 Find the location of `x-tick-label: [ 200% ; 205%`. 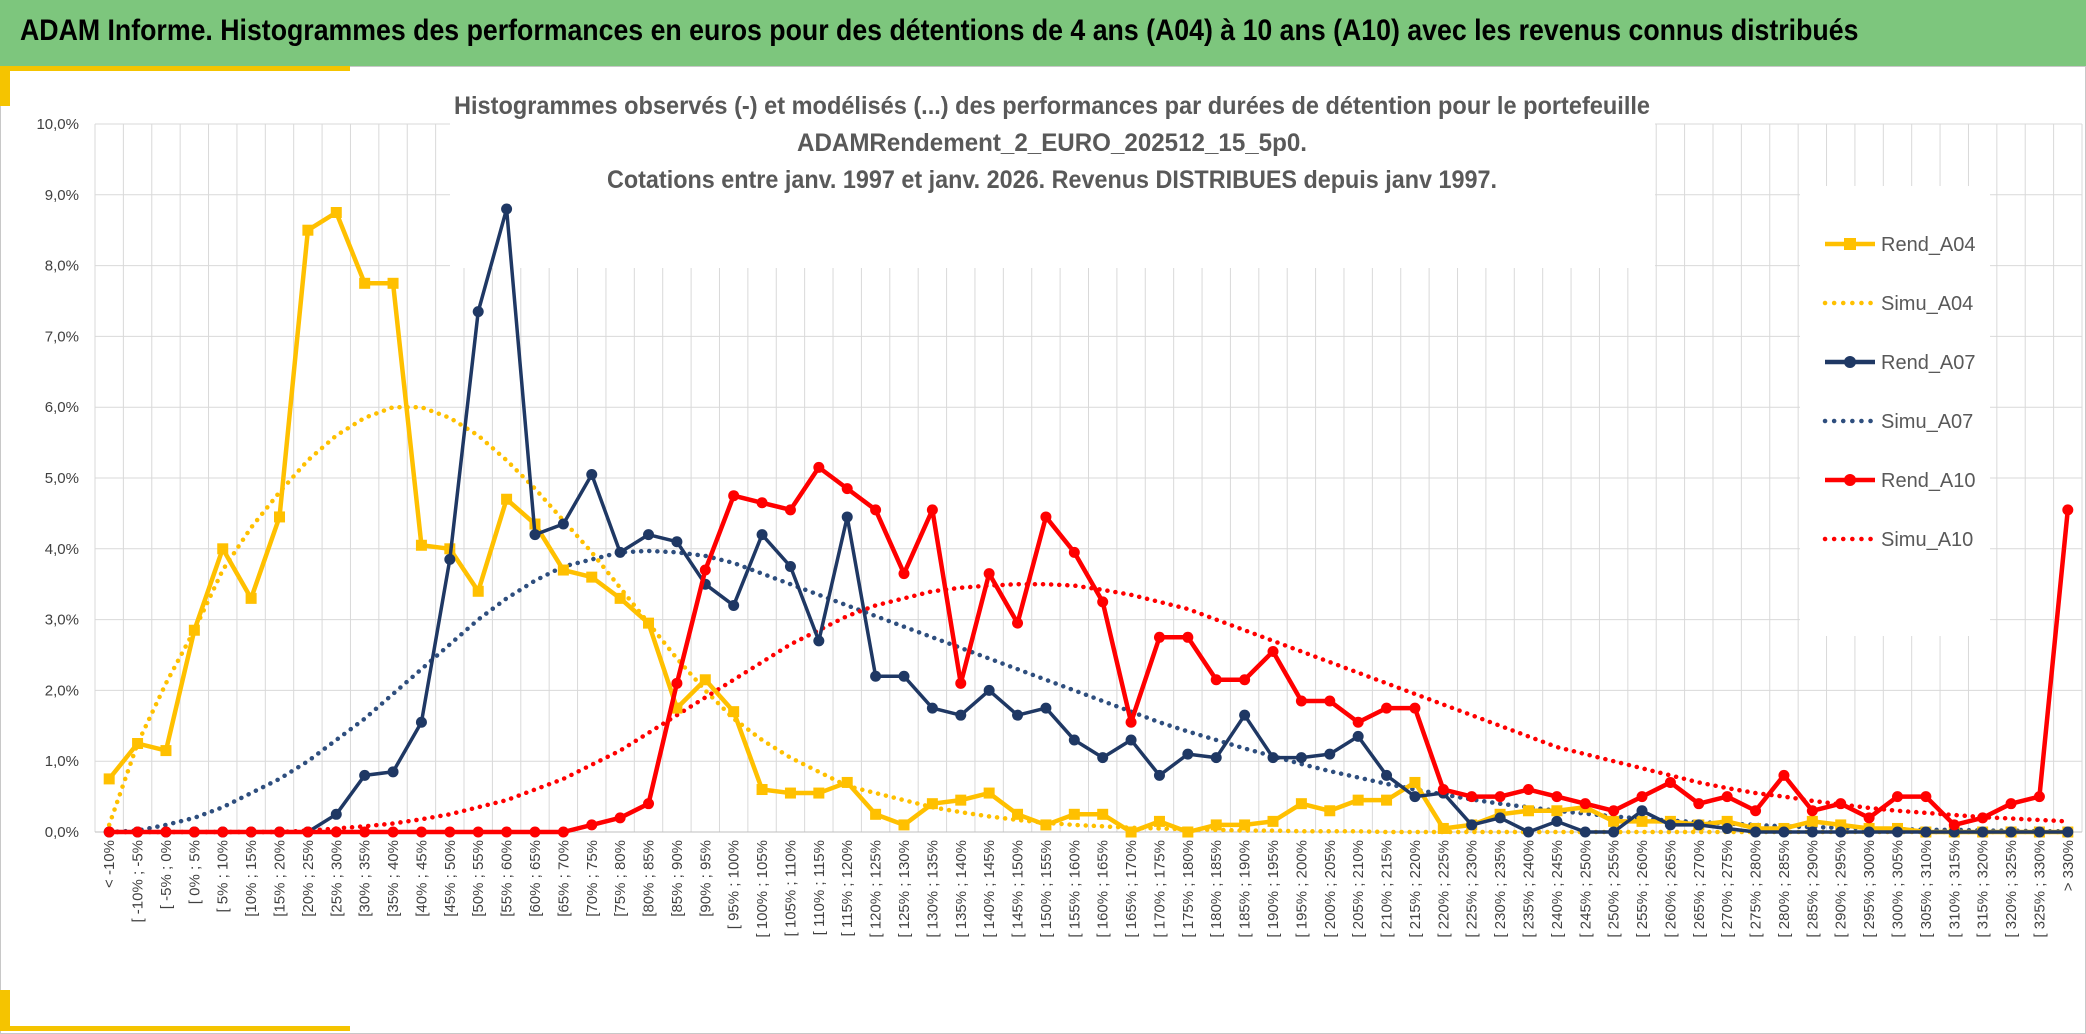

x-tick-label: [ 200% ; 205% is located at coordinates (1330, 889).